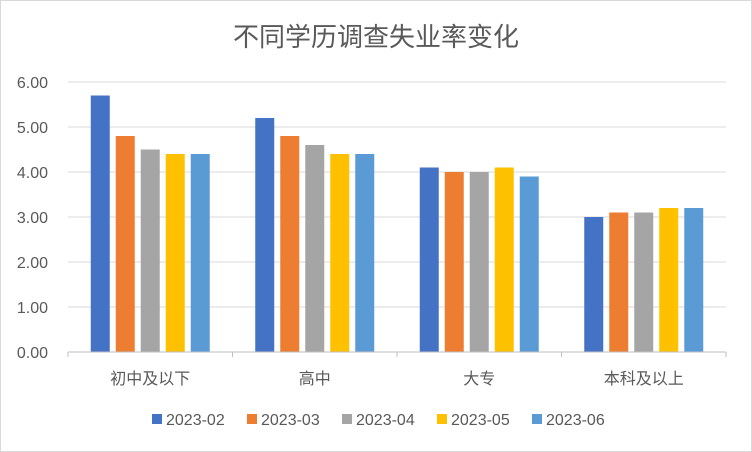  What do you see at coordinates (315, 378) in the screenshot?
I see `x-category-label: 高中` at bounding box center [315, 378].